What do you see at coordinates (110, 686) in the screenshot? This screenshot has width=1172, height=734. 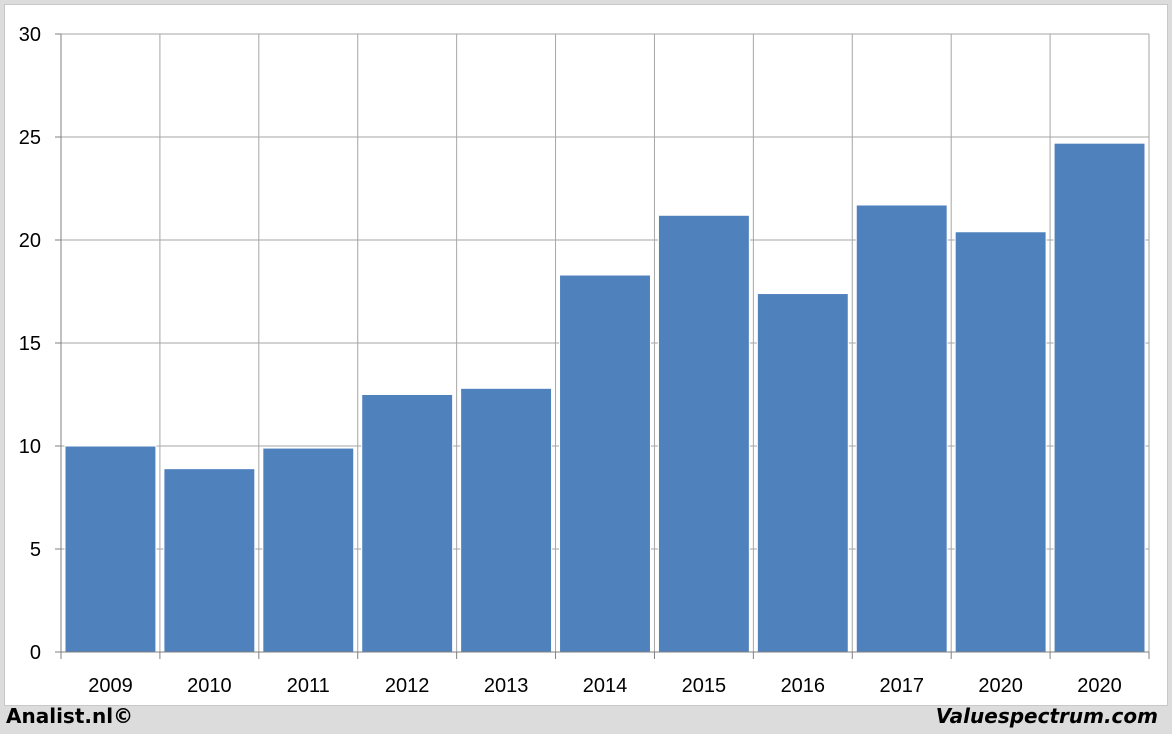 I see `x-tick-label: 2009` at bounding box center [110, 686].